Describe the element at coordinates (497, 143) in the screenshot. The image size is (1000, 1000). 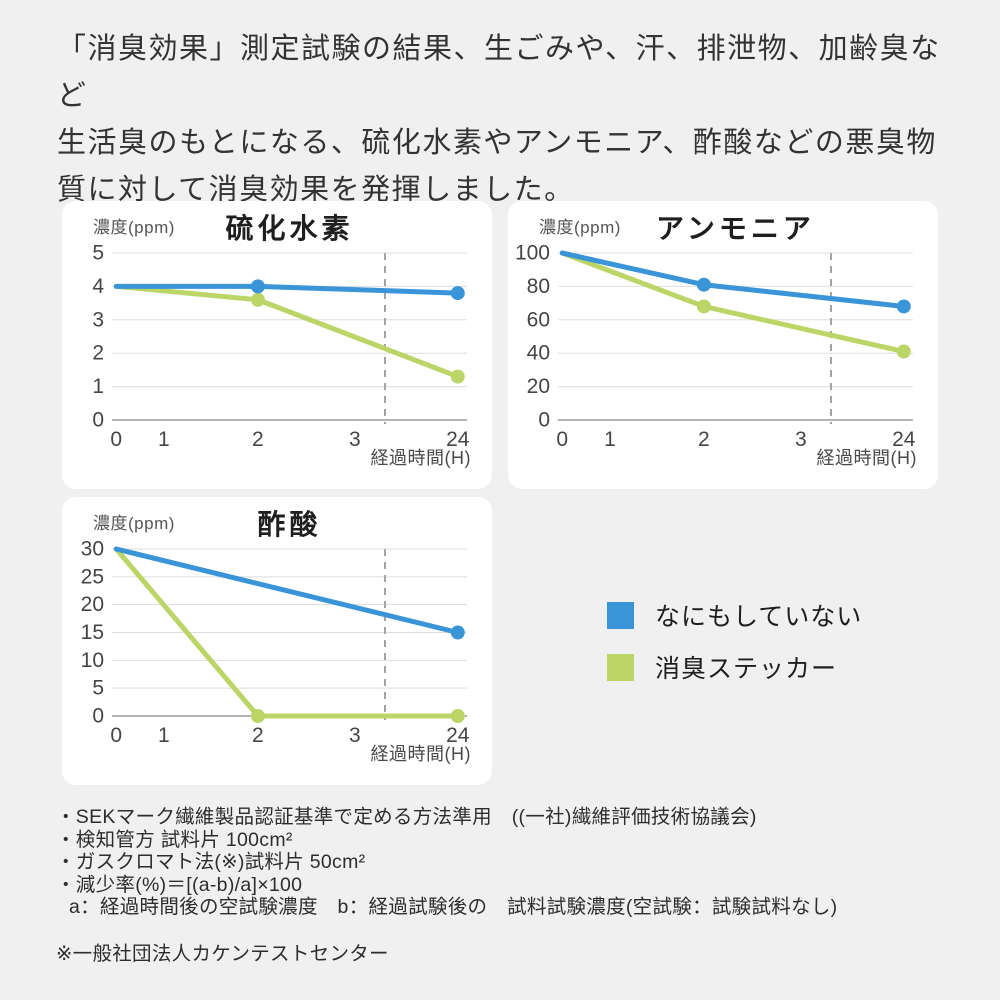
I see `intro-text-line-2: 生活臭のもとになる、硫化水素やアンモニア、酢酸などの悪臭物` at that location.